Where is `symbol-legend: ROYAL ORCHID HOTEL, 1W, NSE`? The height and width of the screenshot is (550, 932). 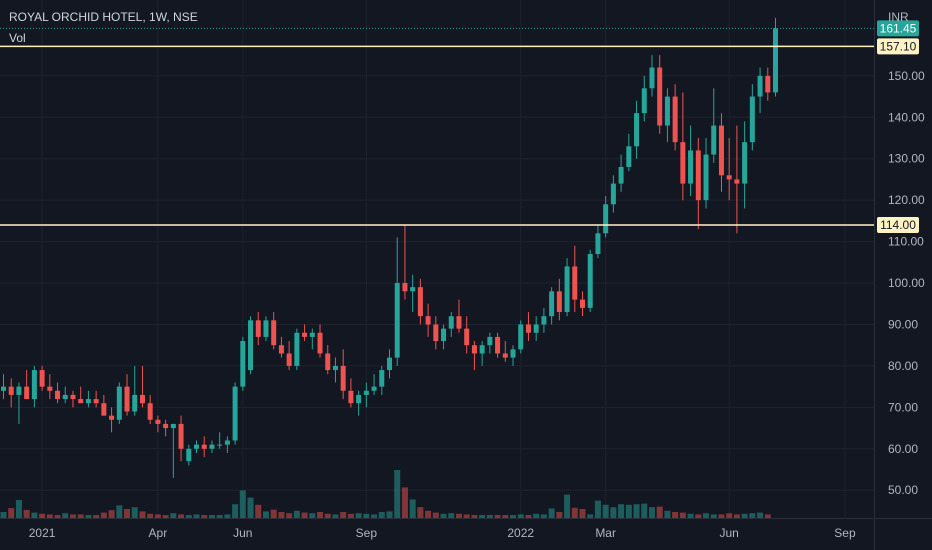 symbol-legend: ROYAL ORCHID HOTEL, 1W, NSE is located at coordinates (103, 17).